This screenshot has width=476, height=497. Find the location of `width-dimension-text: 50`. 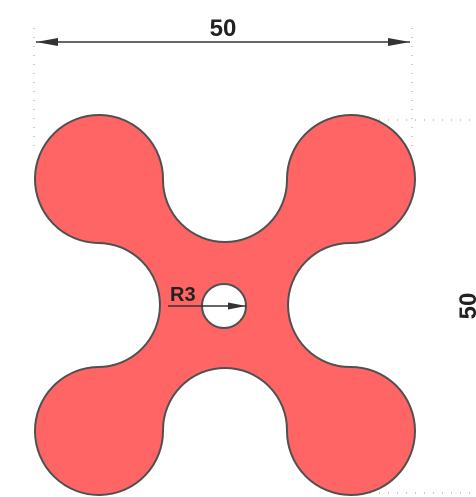

width-dimension-text: 50 is located at coordinates (223, 28).